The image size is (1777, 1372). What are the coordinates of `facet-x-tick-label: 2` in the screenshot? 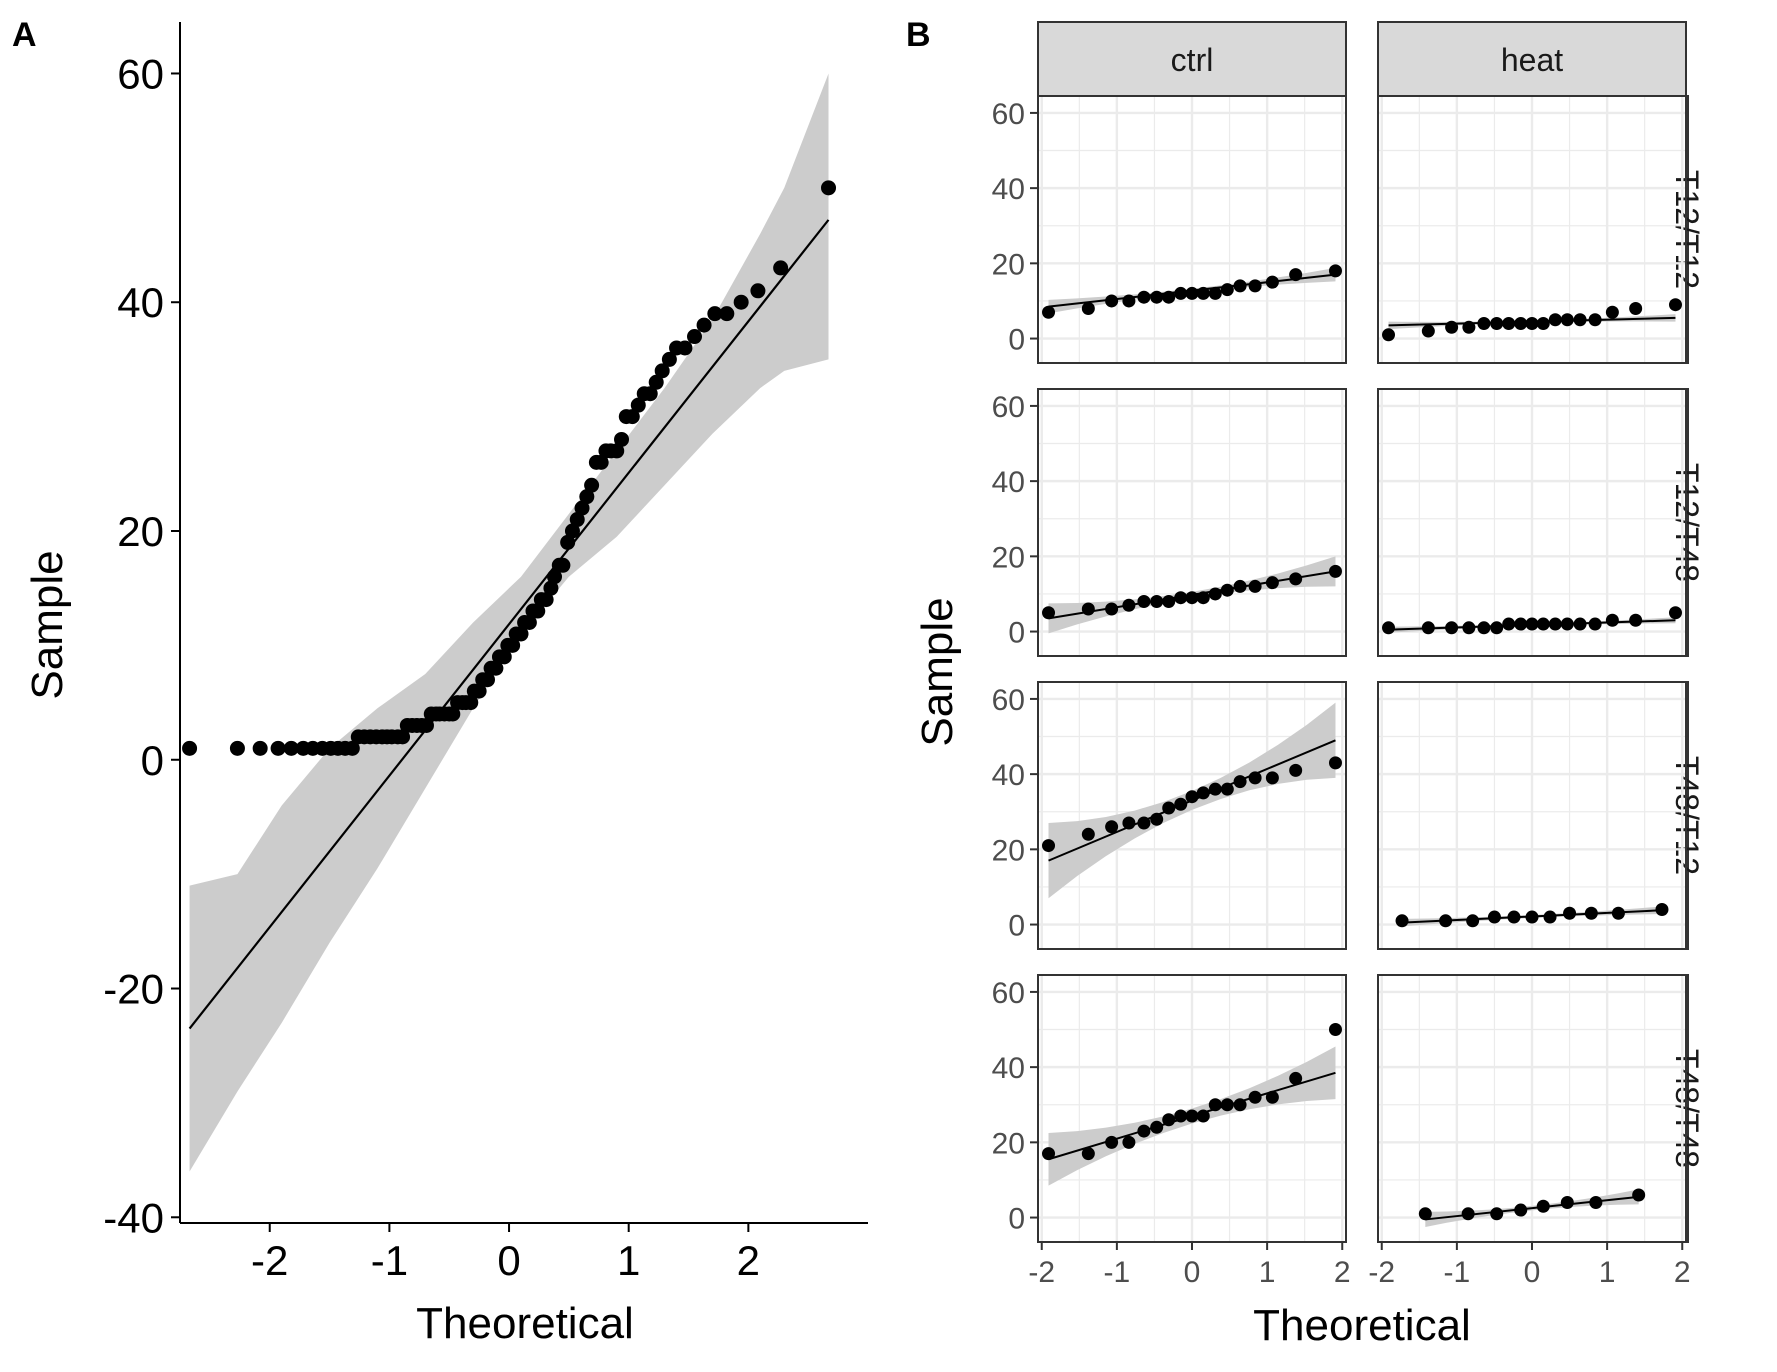 It's located at (1682, 1272).